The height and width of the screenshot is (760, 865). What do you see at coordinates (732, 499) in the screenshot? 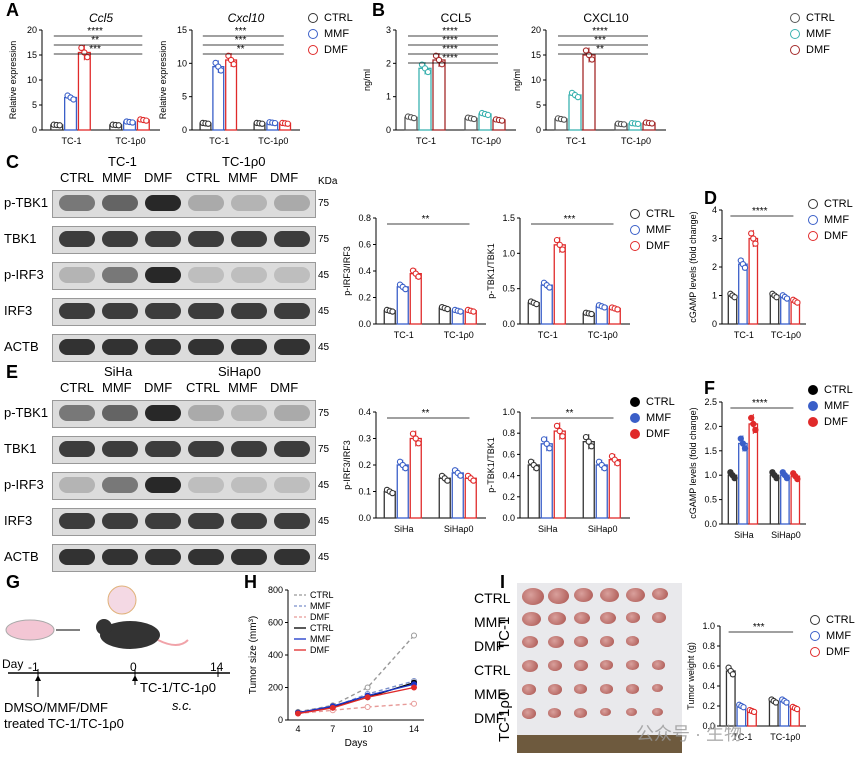
I see `f-cgamp-bar` at bounding box center [732, 499].